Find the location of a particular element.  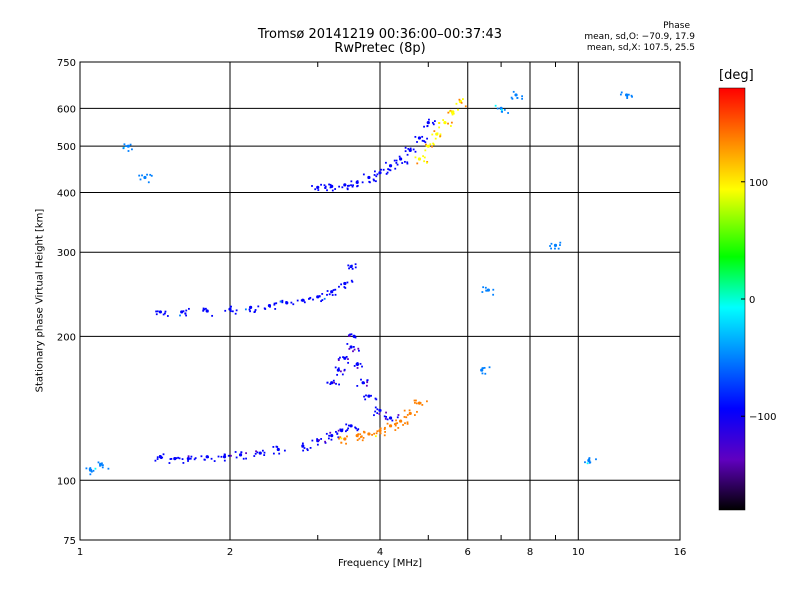

x-tick-label: 2 is located at coordinates (230, 552).